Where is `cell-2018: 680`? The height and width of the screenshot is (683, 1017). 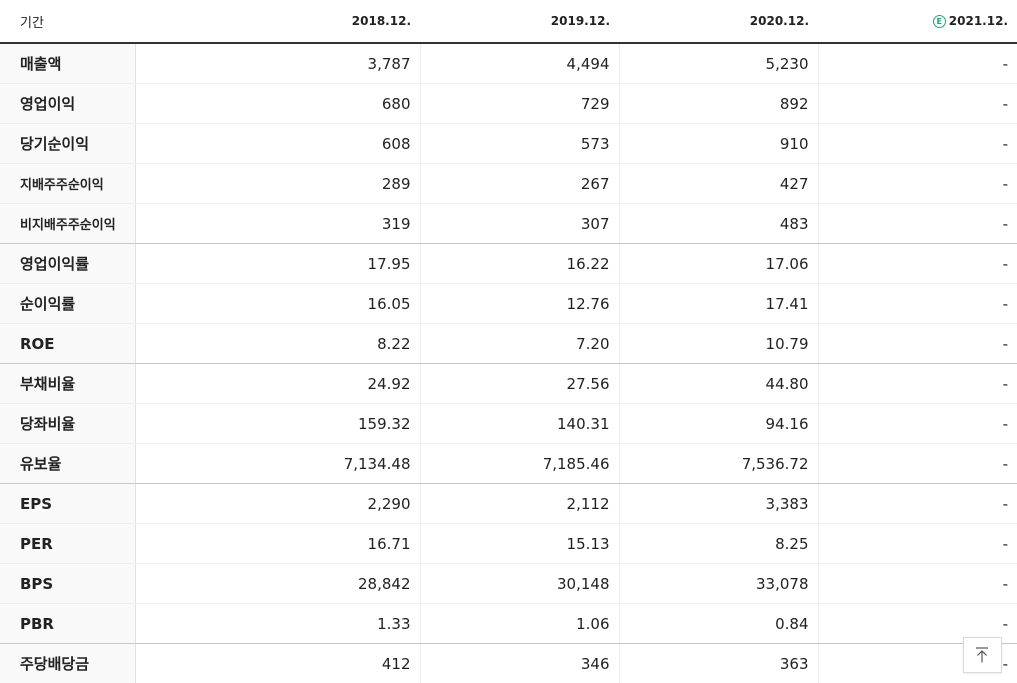 cell-2018: 680 is located at coordinates (278, 103).